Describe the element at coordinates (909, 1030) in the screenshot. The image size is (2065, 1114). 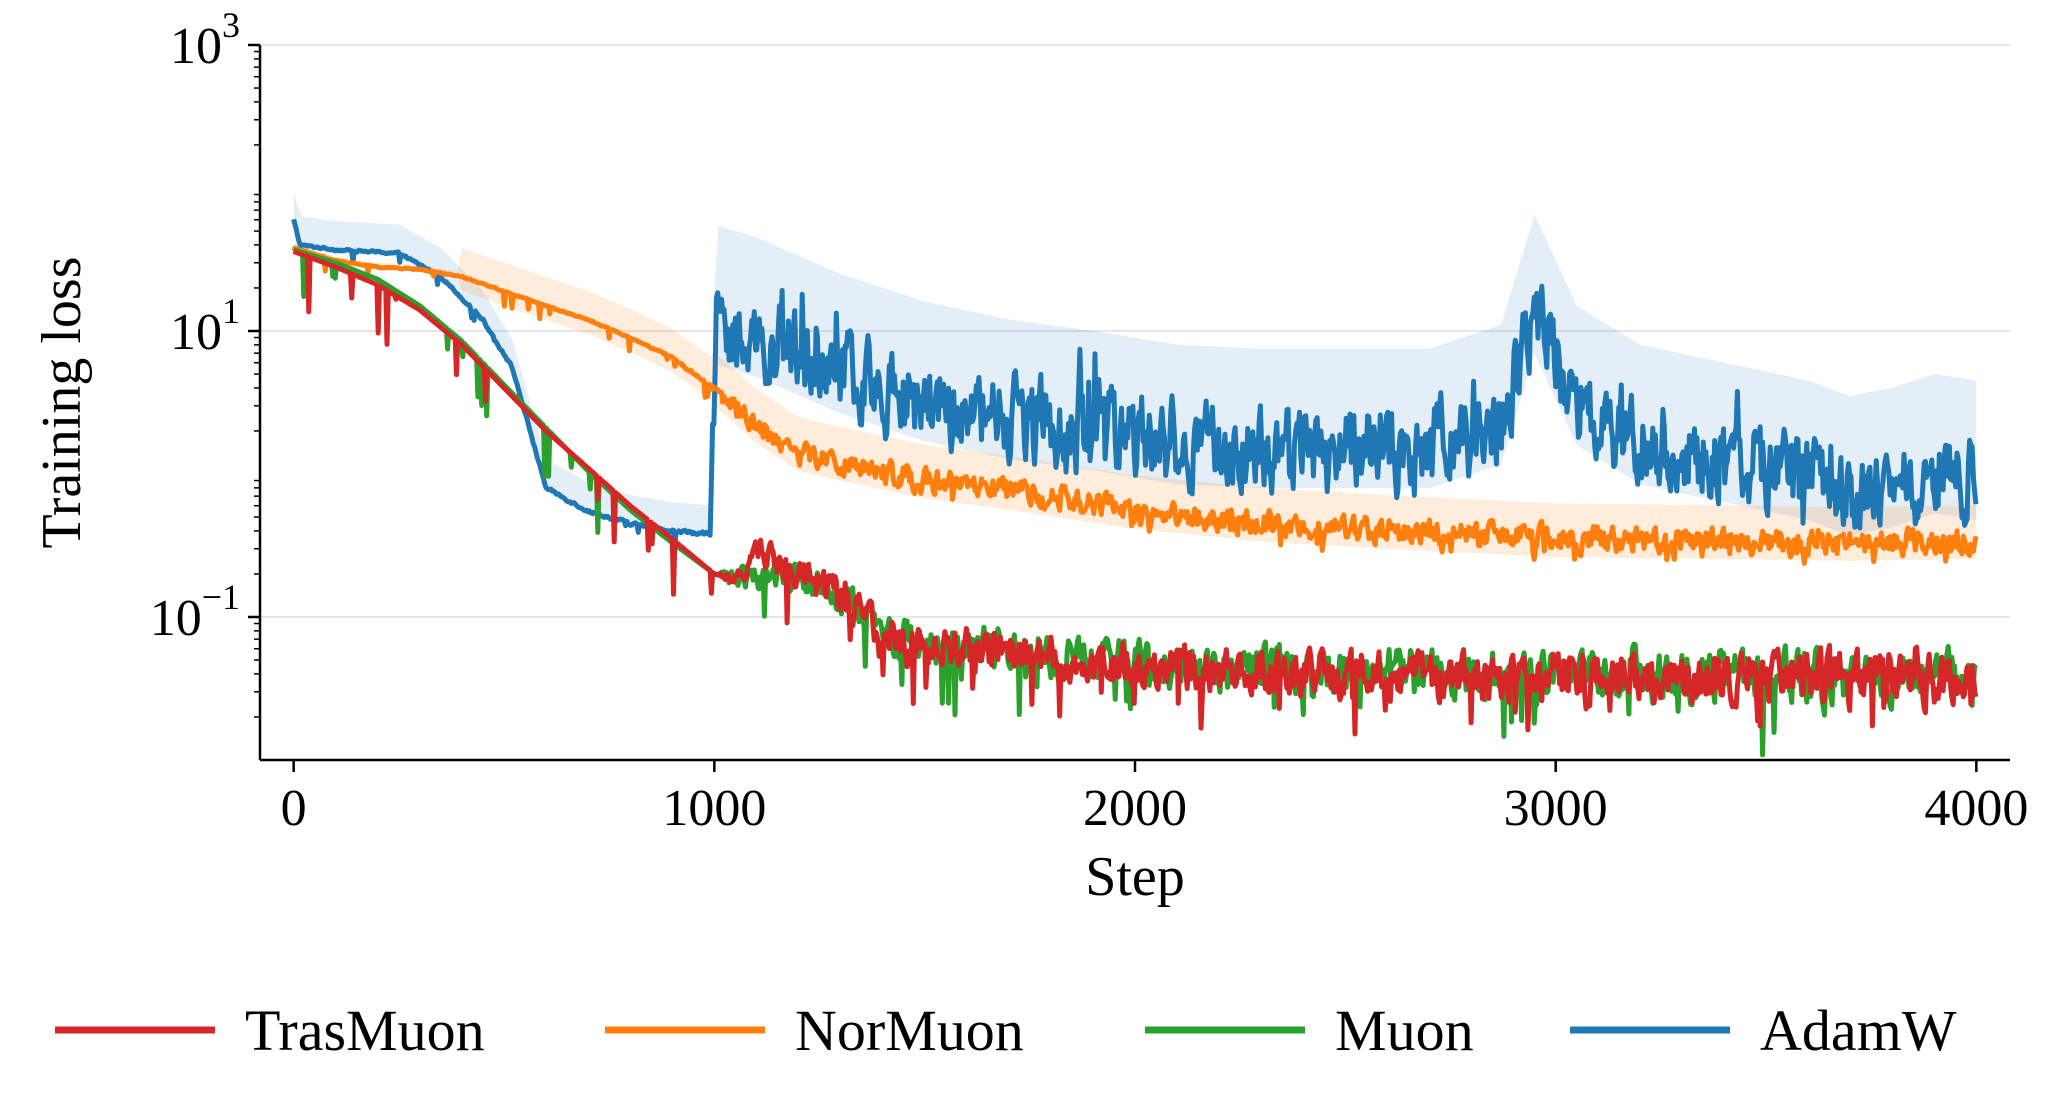
I see `legend-label-normuon: NorMuon` at that location.